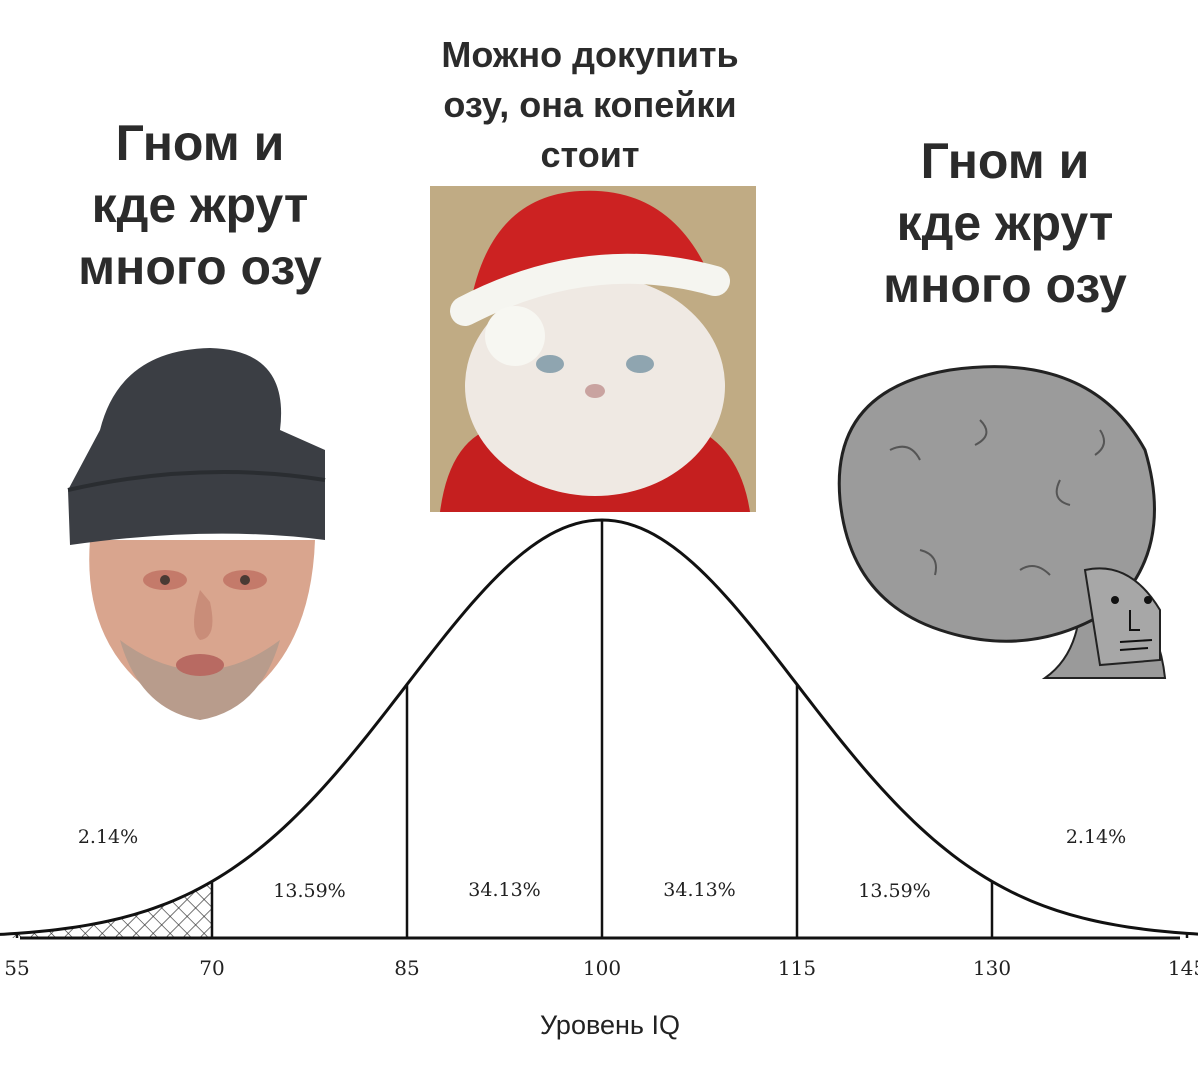 Image resolution: width=1198 pixels, height=1065 pixels. Describe the element at coordinates (609, 1025) in the screenshot. I see `x-axis-label: Уровень IQ` at that location.